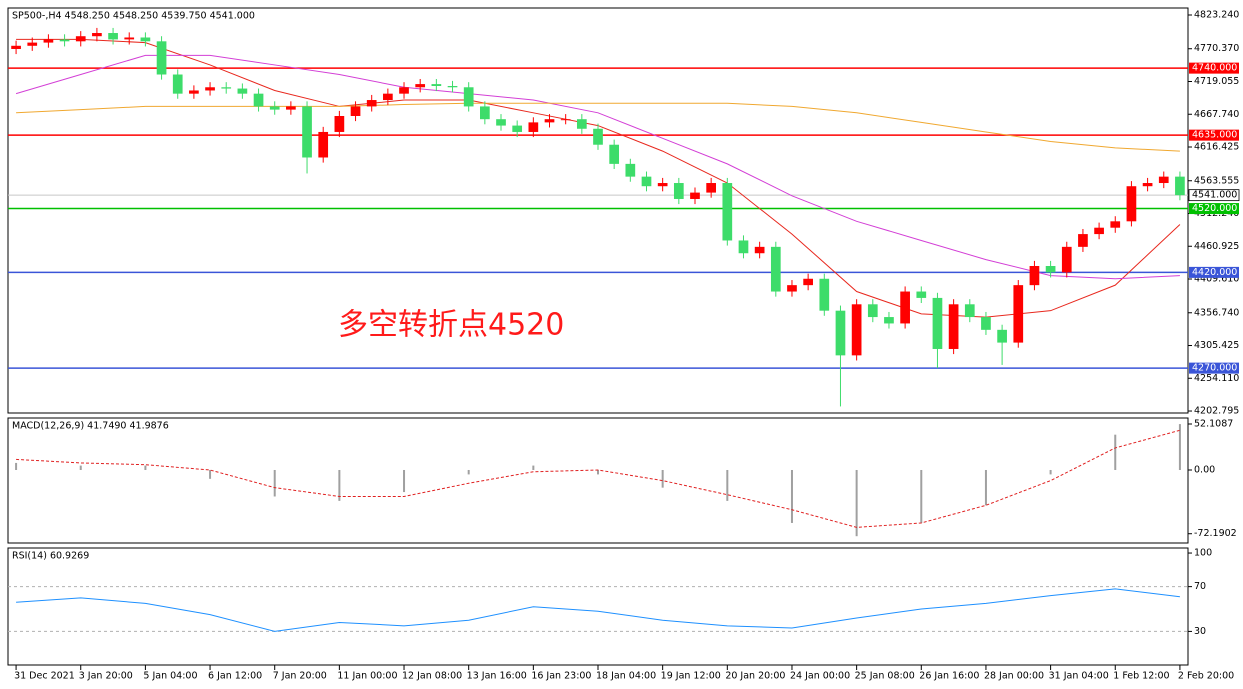 This screenshot has width=1243, height=689. What do you see at coordinates (1216, 147) in the screenshot?
I see `y-tick-label: 4616.425` at bounding box center [1216, 147].